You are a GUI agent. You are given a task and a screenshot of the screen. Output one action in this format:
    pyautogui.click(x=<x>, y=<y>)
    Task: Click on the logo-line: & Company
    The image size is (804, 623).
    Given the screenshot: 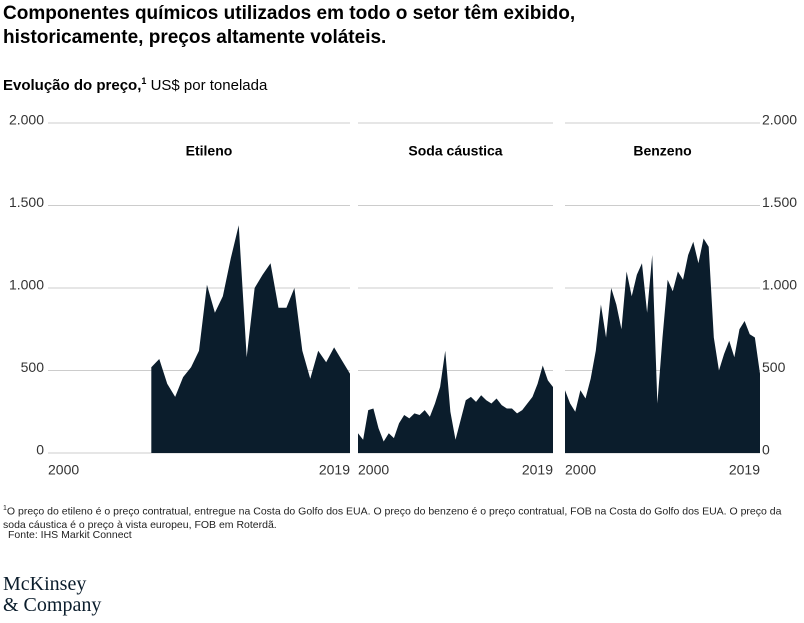 What is the action you would take?
    pyautogui.click(x=52, y=605)
    